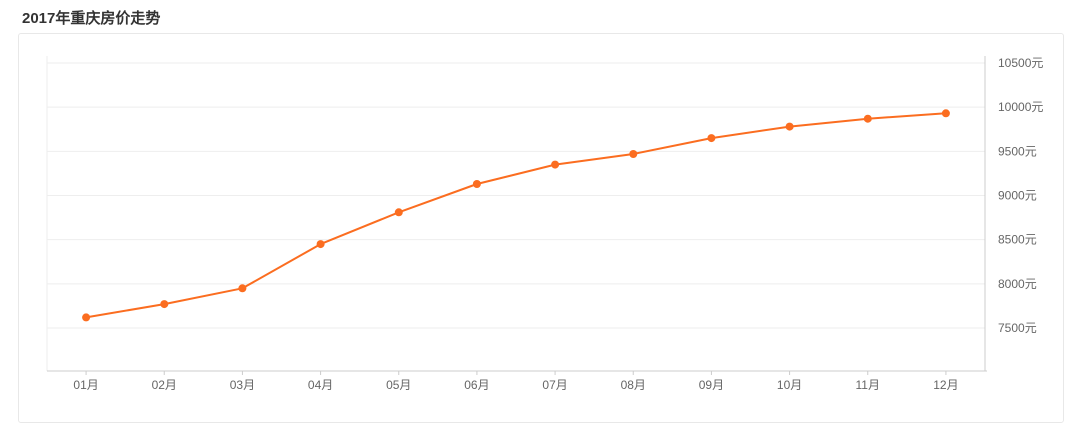 This screenshot has height=435, width=1080. I want to click on x-axis-tick-label: 01月, so click(85, 385).